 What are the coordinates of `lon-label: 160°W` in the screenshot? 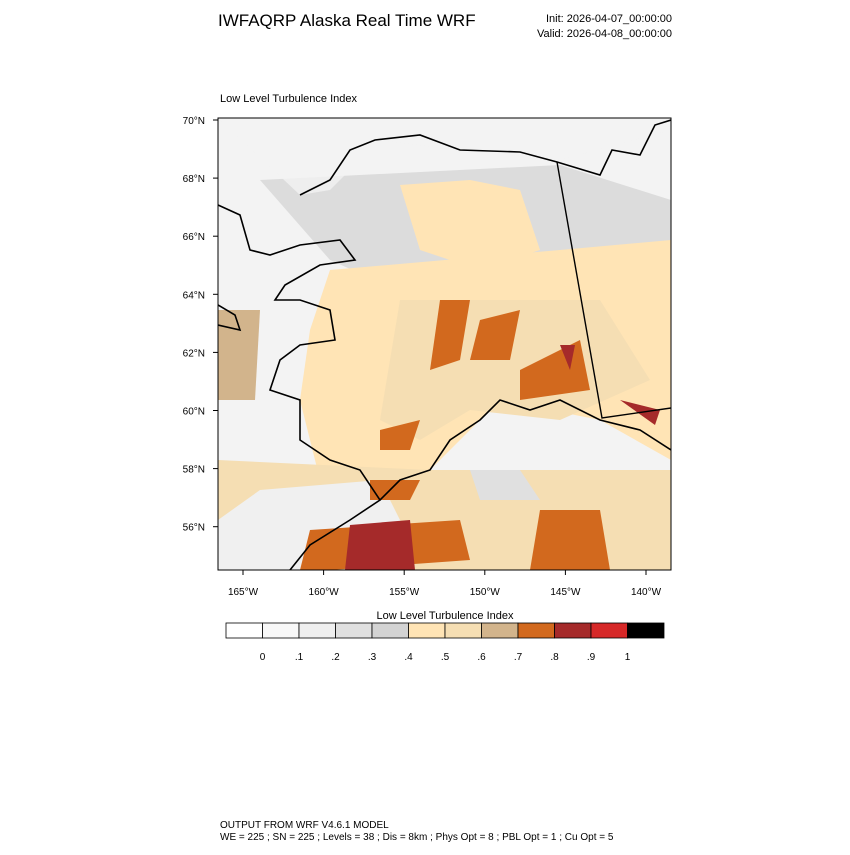 It's located at (324, 592).